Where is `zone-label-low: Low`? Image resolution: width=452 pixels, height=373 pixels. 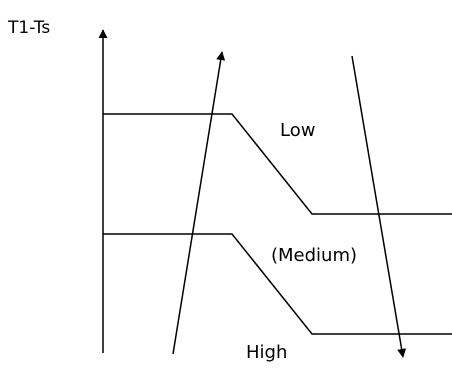 zone-label-low: Low is located at coordinates (298, 130).